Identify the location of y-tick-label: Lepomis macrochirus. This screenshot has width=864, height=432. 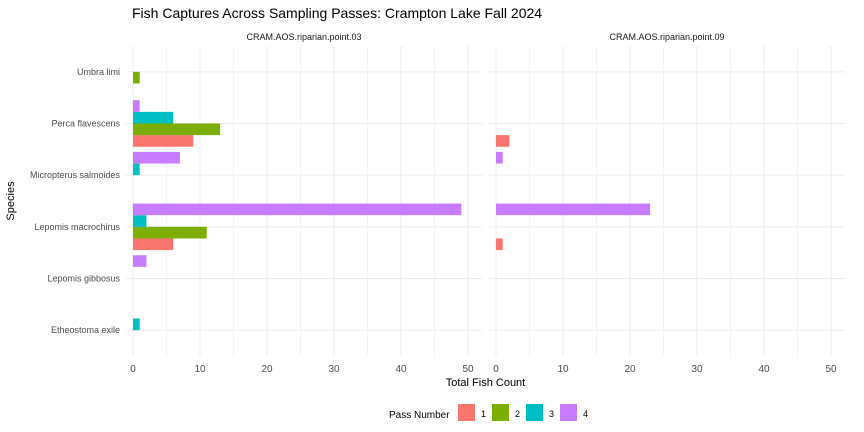
(77, 227).